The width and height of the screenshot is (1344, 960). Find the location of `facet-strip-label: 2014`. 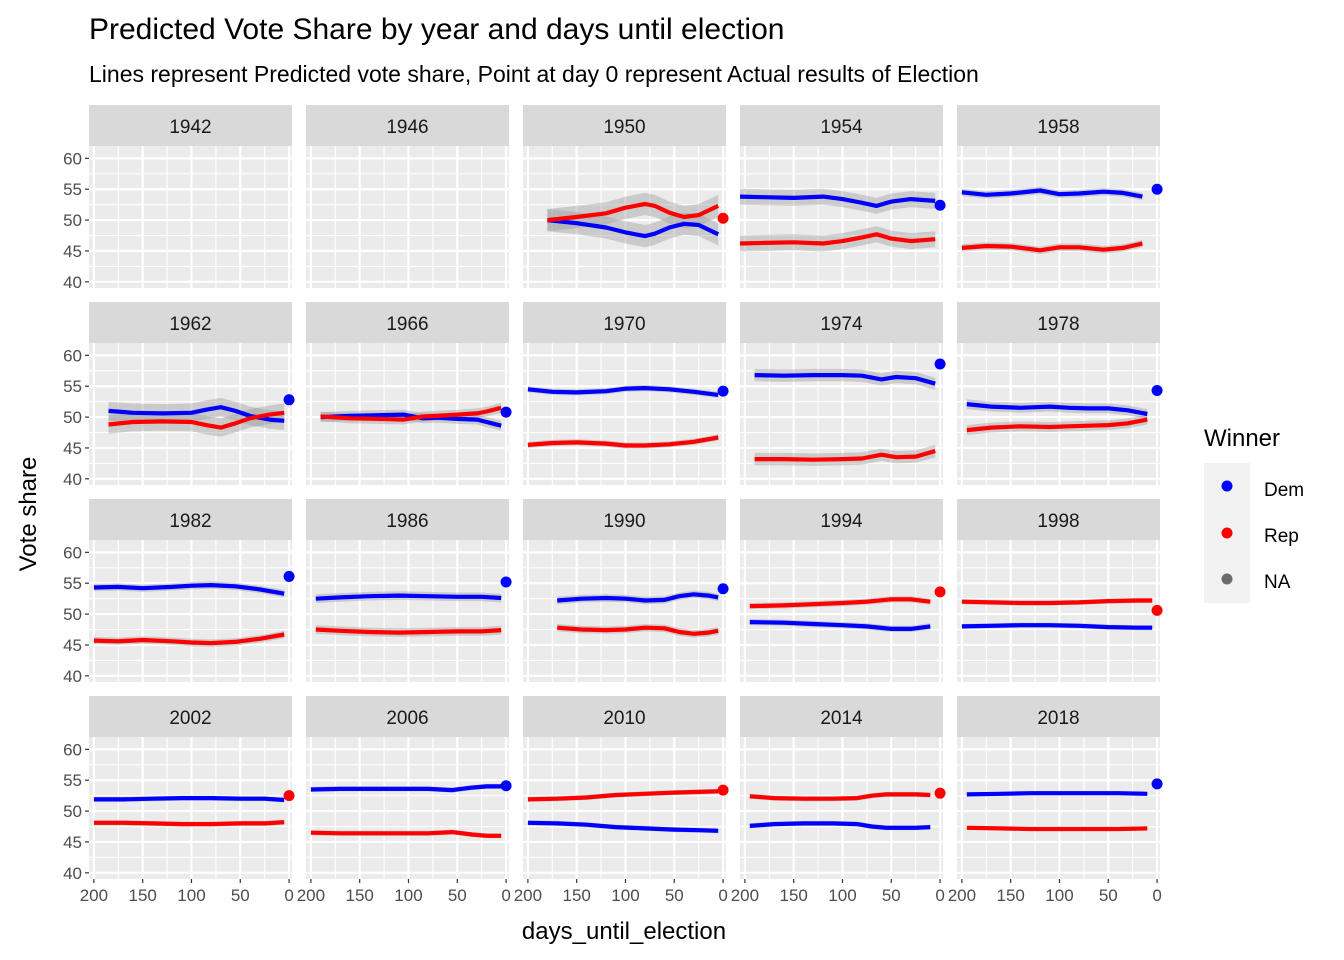

facet-strip-label: 2014 is located at coordinates (841, 718).